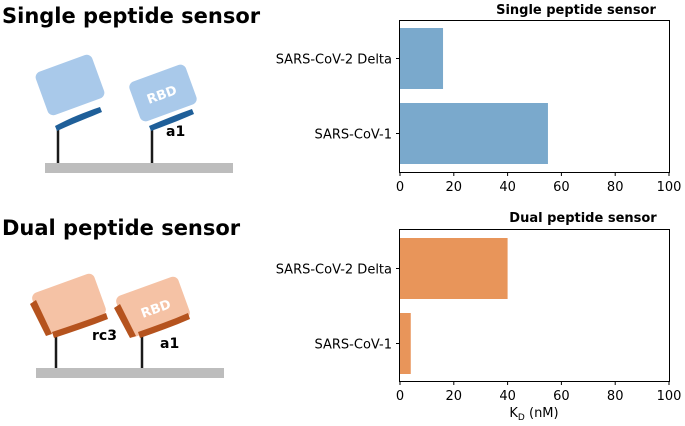 The height and width of the screenshot is (426, 685). Describe the element at coordinates (125, 321) in the screenshot. I see `peptide-rc3-right` at that location.